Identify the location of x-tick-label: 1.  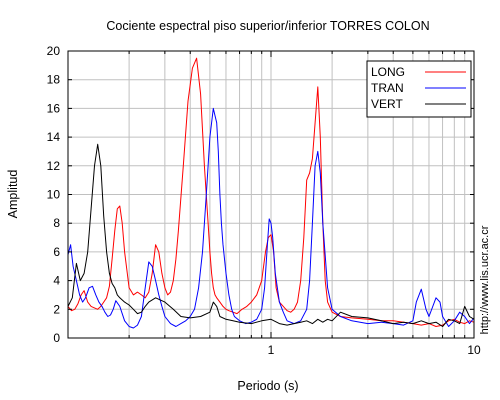
(271, 350).